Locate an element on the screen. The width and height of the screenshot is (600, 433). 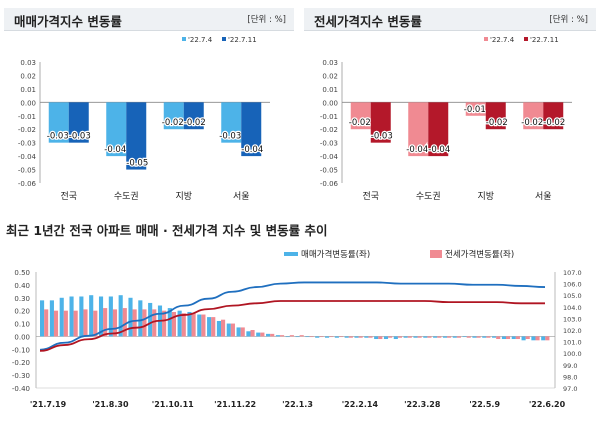
jeonse-data-label: -0.04 is located at coordinates (439, 150).